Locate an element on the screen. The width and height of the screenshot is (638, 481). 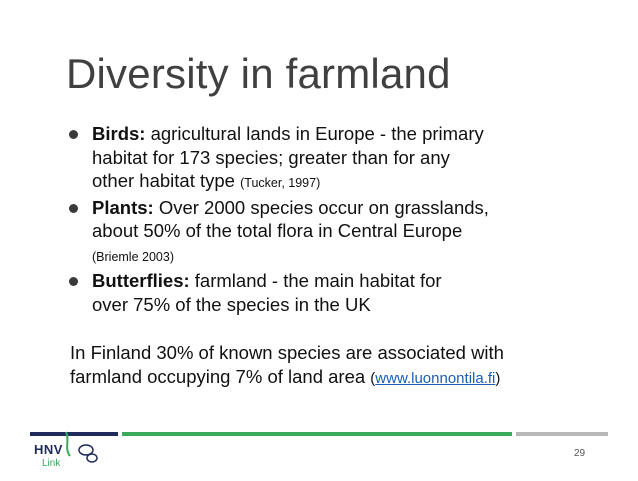
citation: (Tucker, 1997) is located at coordinates (280, 183).